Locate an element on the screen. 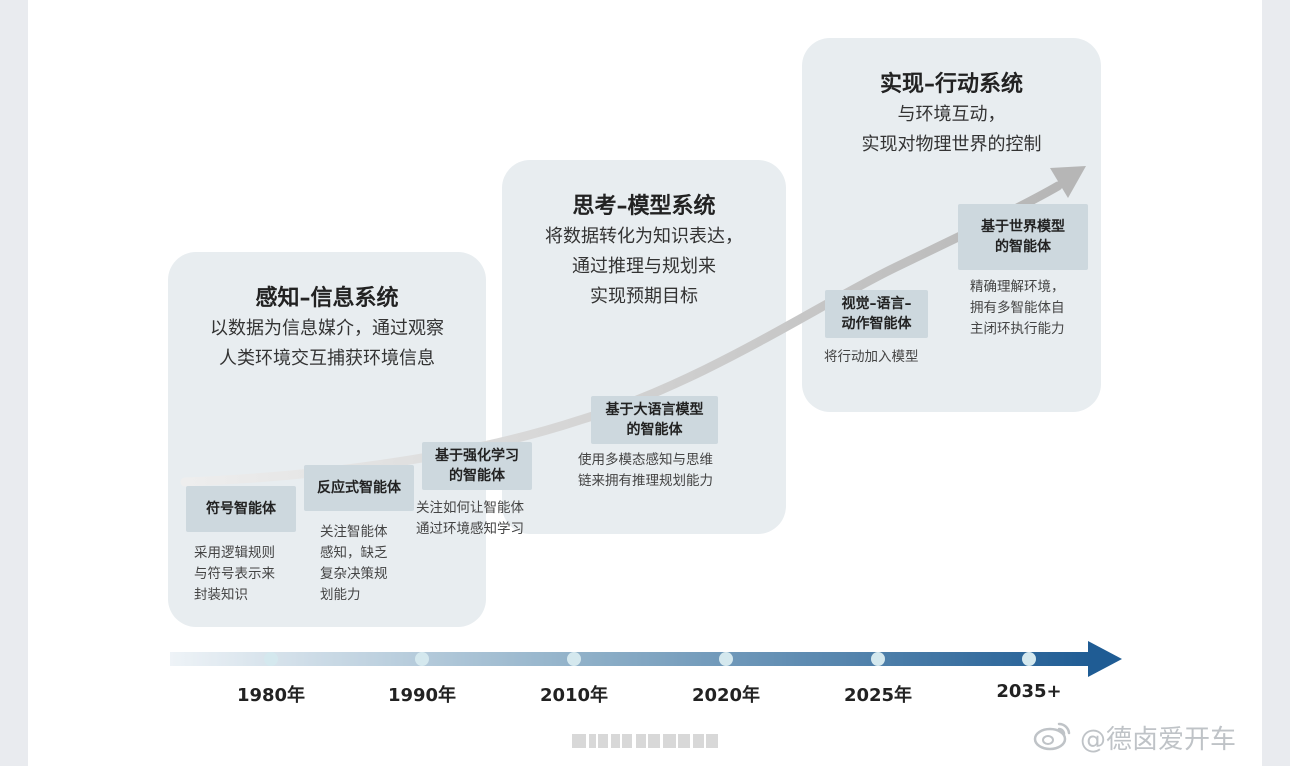 Image resolution: width=1290 pixels, height=766 pixels. panel-description: 与环境互动， 实现对物理世界的控制 is located at coordinates (951, 129).